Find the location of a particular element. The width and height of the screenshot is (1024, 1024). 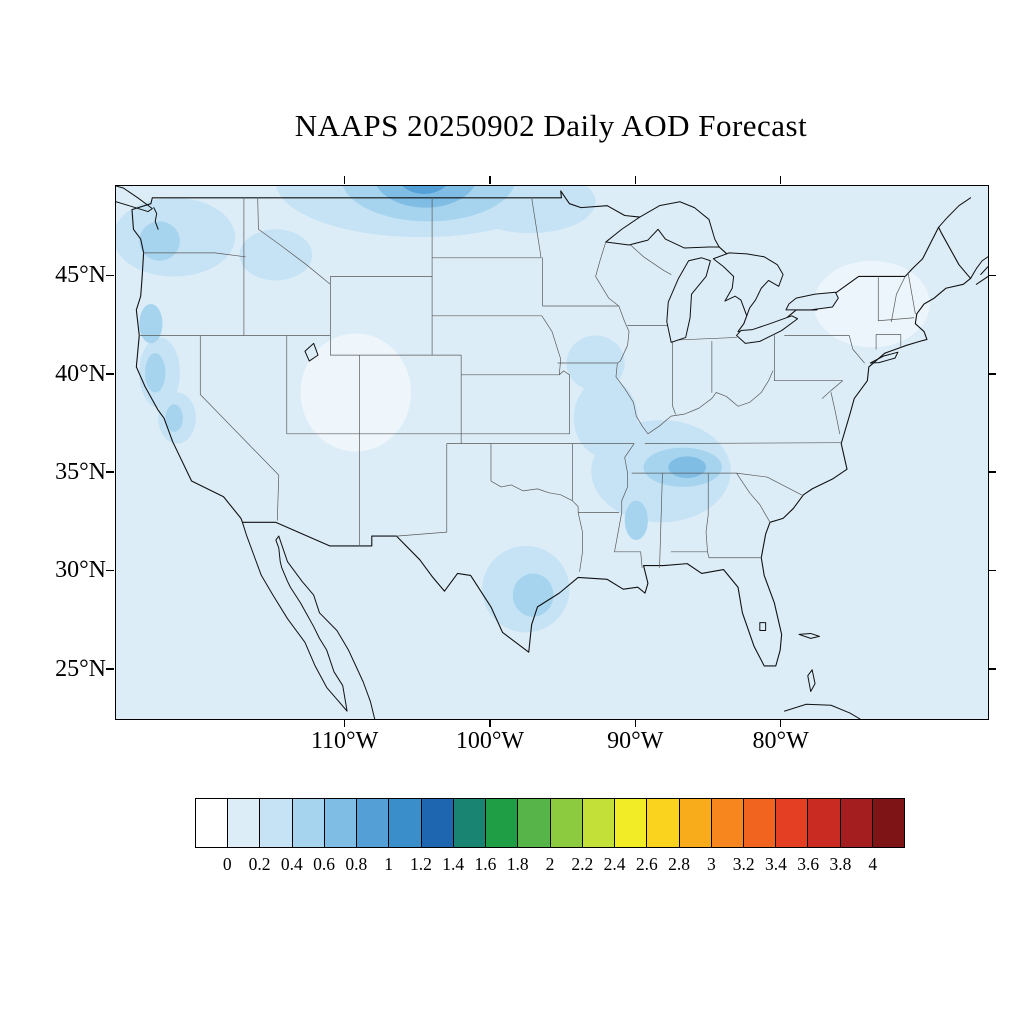

aod-low-patch-northeast is located at coordinates (871, 304).